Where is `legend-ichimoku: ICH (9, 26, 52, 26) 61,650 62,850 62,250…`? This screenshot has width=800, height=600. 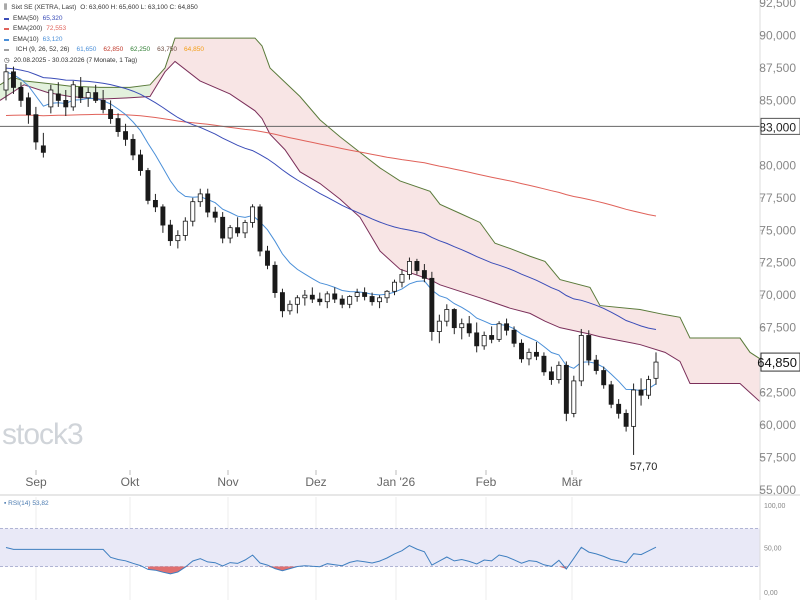
legend-ichimoku: ICH (9, 26, 52, 26) 61,650 62,850 62,250… is located at coordinates (105, 50).